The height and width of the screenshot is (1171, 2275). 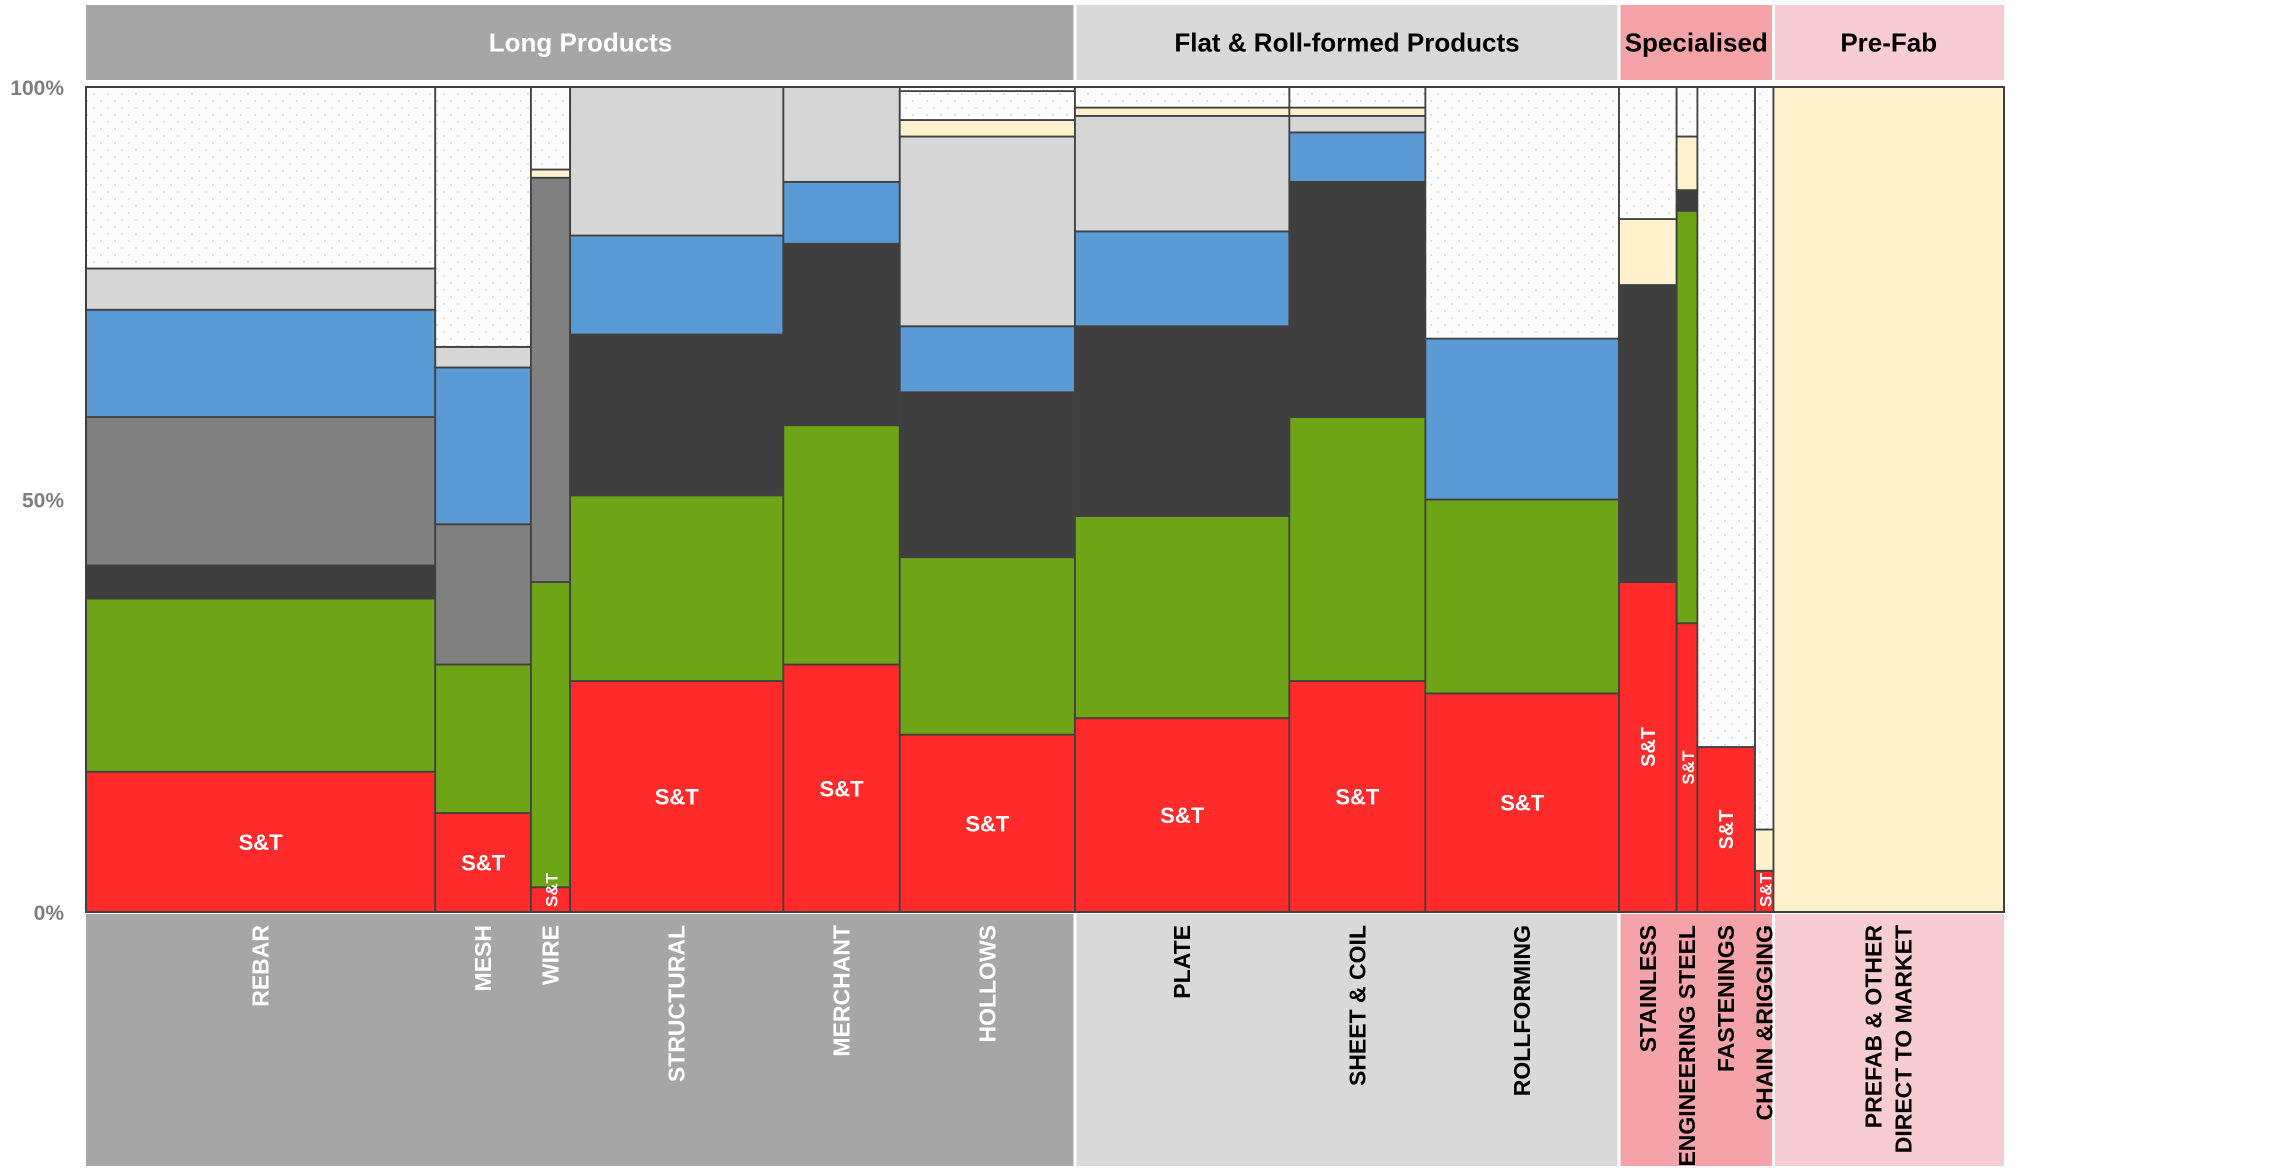 What do you see at coordinates (1727, 830) in the screenshot?
I see `st-label-fastenings: S&T` at bounding box center [1727, 830].